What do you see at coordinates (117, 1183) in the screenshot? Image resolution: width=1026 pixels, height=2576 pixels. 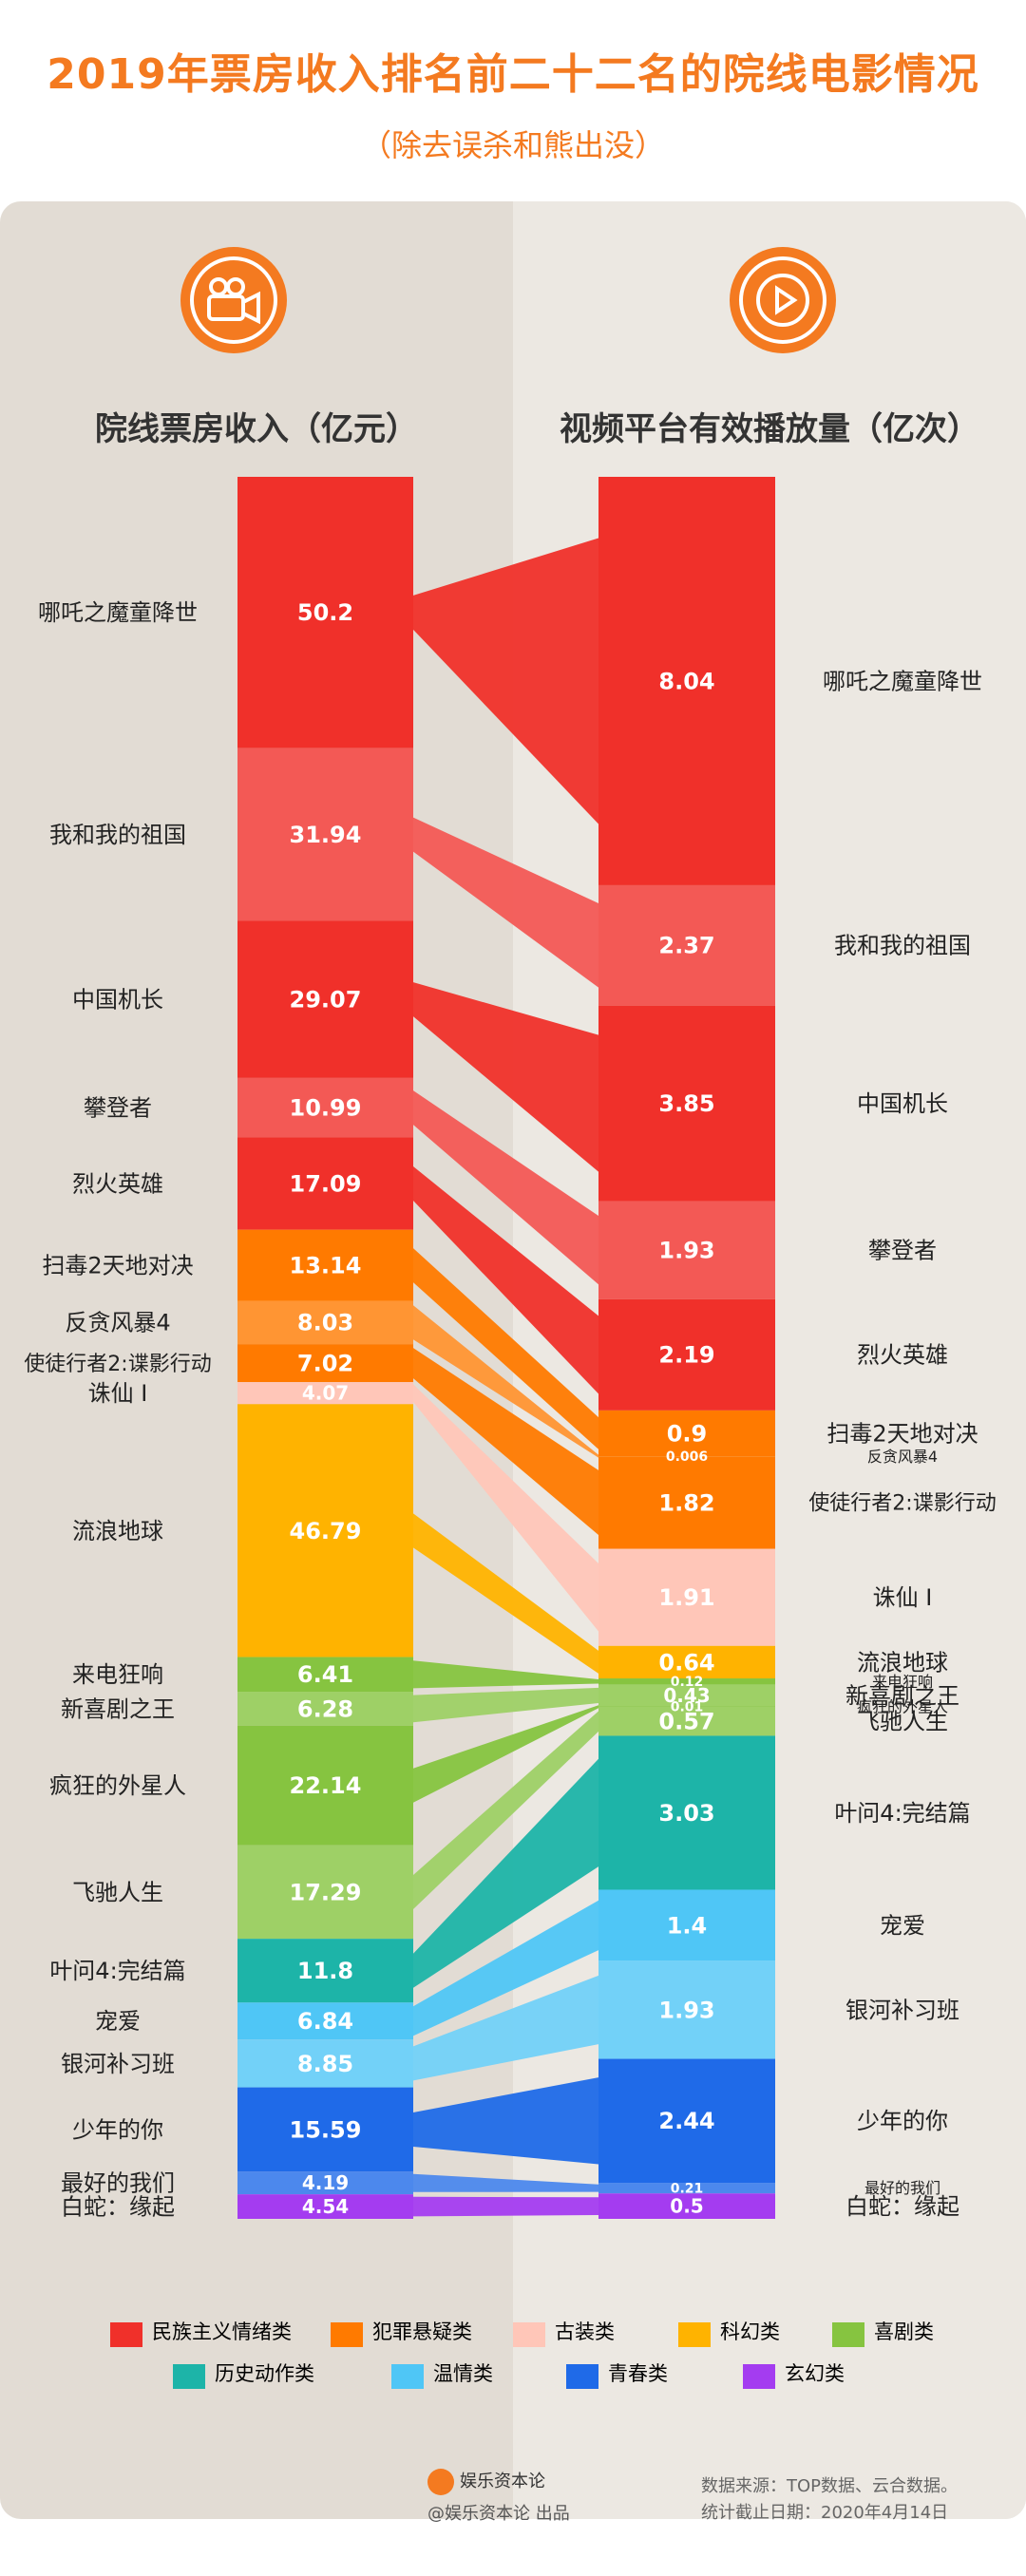 I see `film-4-name-left: 烈火英雄` at bounding box center [117, 1183].